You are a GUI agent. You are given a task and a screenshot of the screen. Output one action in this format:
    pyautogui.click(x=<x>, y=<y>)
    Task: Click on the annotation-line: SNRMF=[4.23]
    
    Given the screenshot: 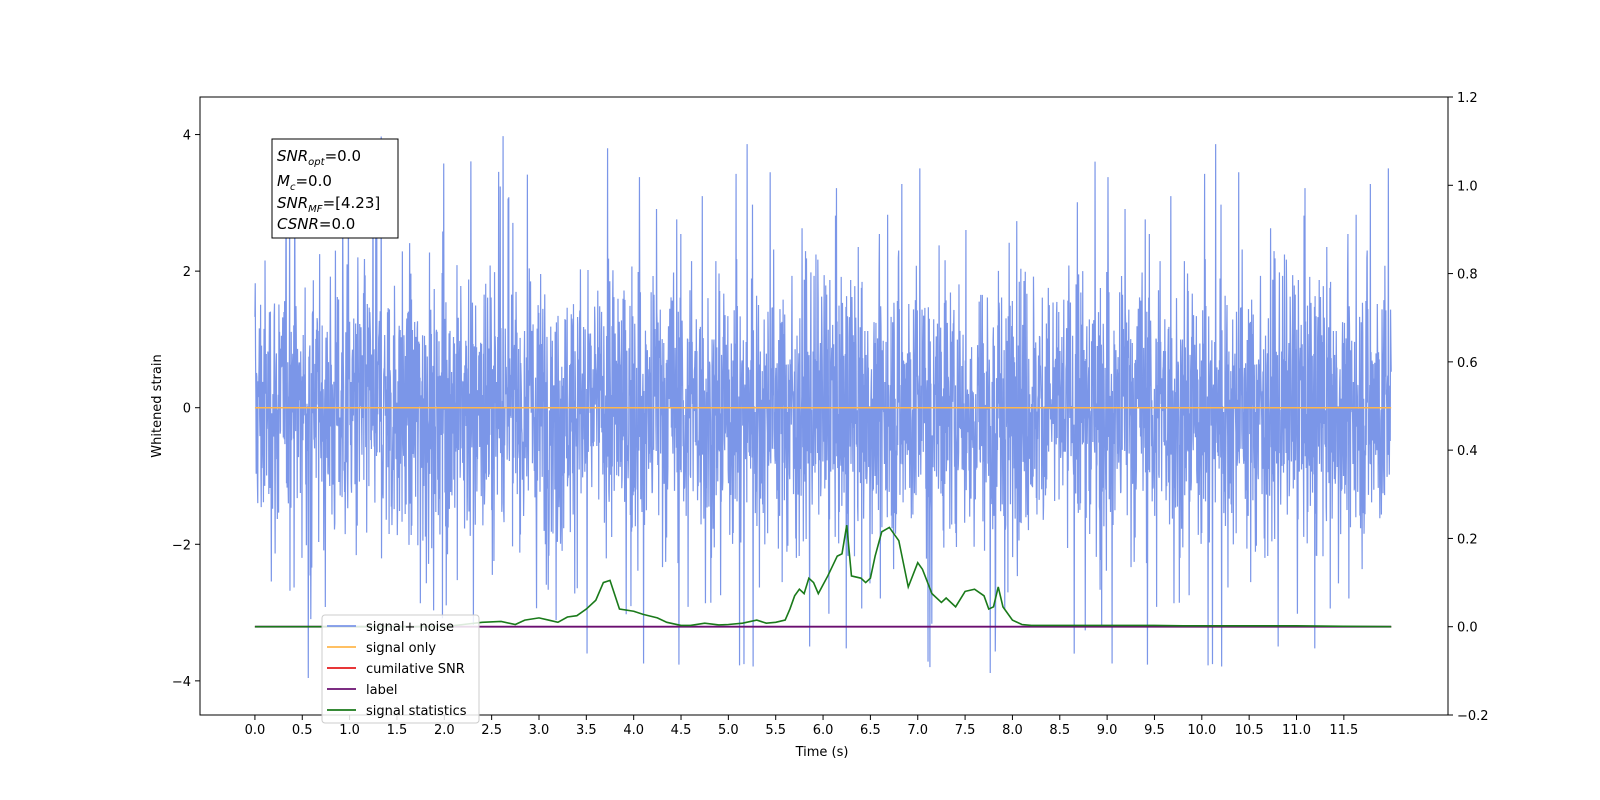 What is the action you would take?
    pyautogui.click(x=328, y=204)
    